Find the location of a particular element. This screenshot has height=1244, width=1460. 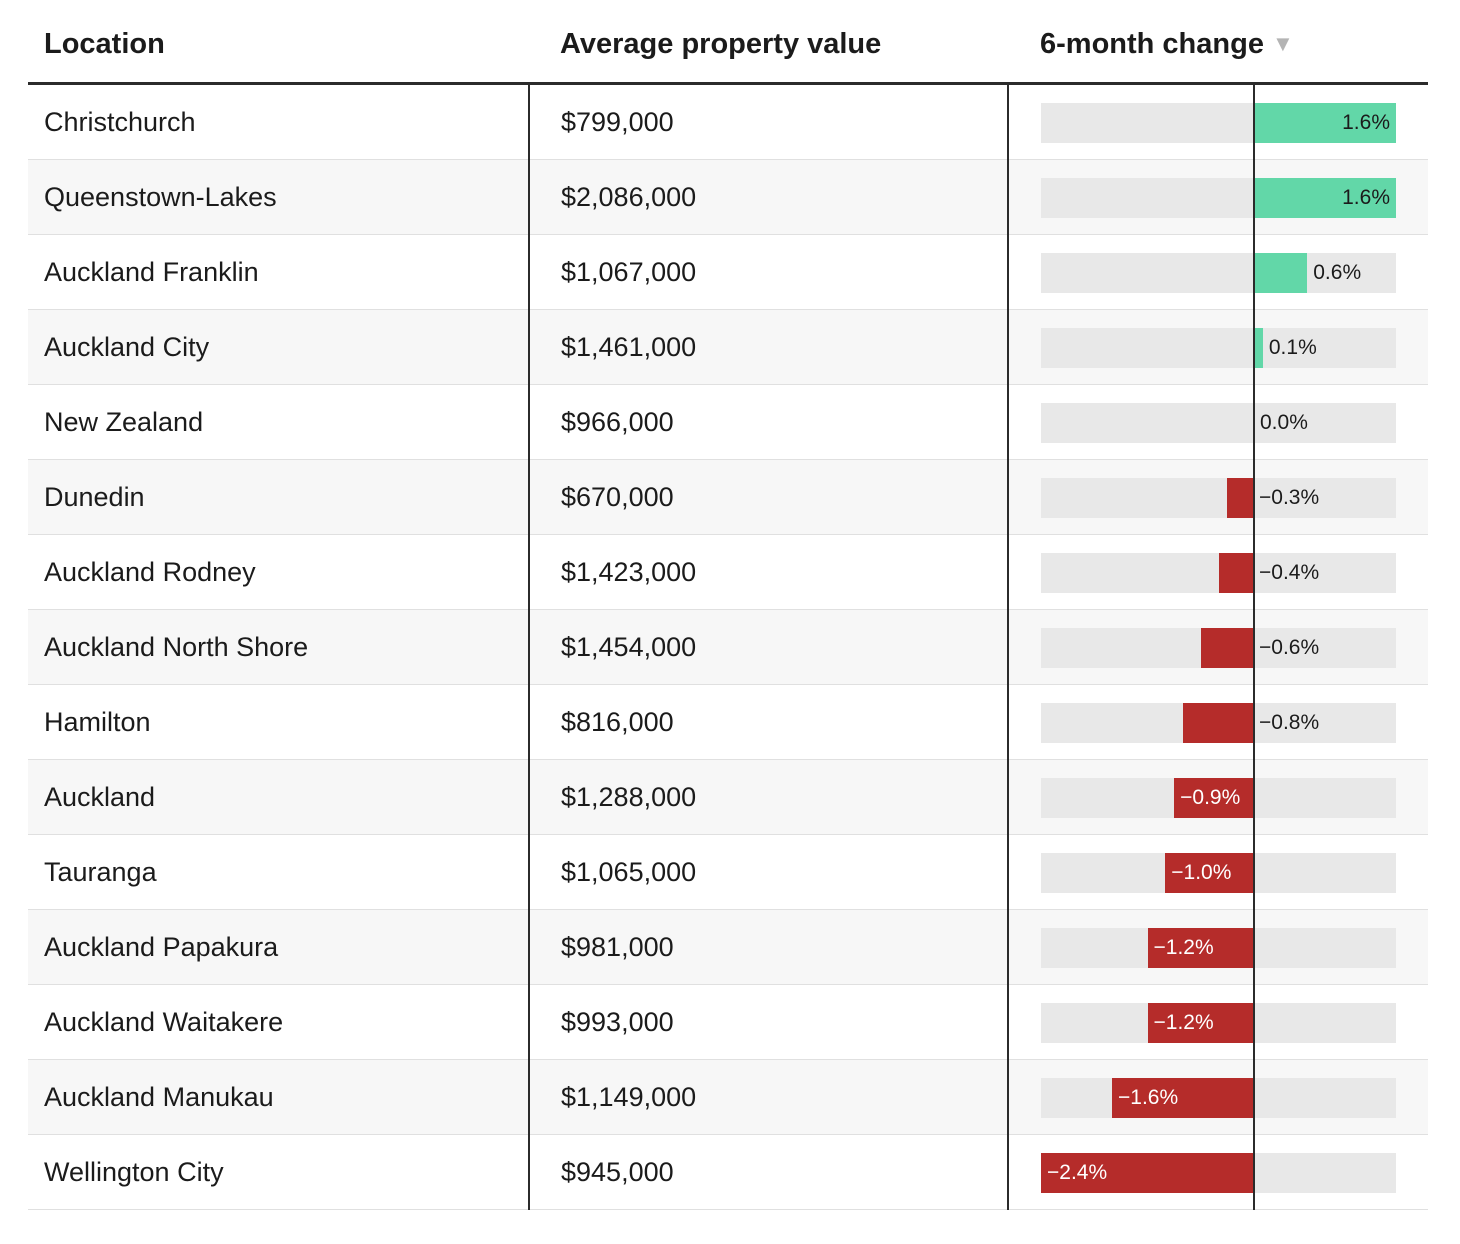

change-bar-track: −1.6% is located at coordinates (1218, 1098).